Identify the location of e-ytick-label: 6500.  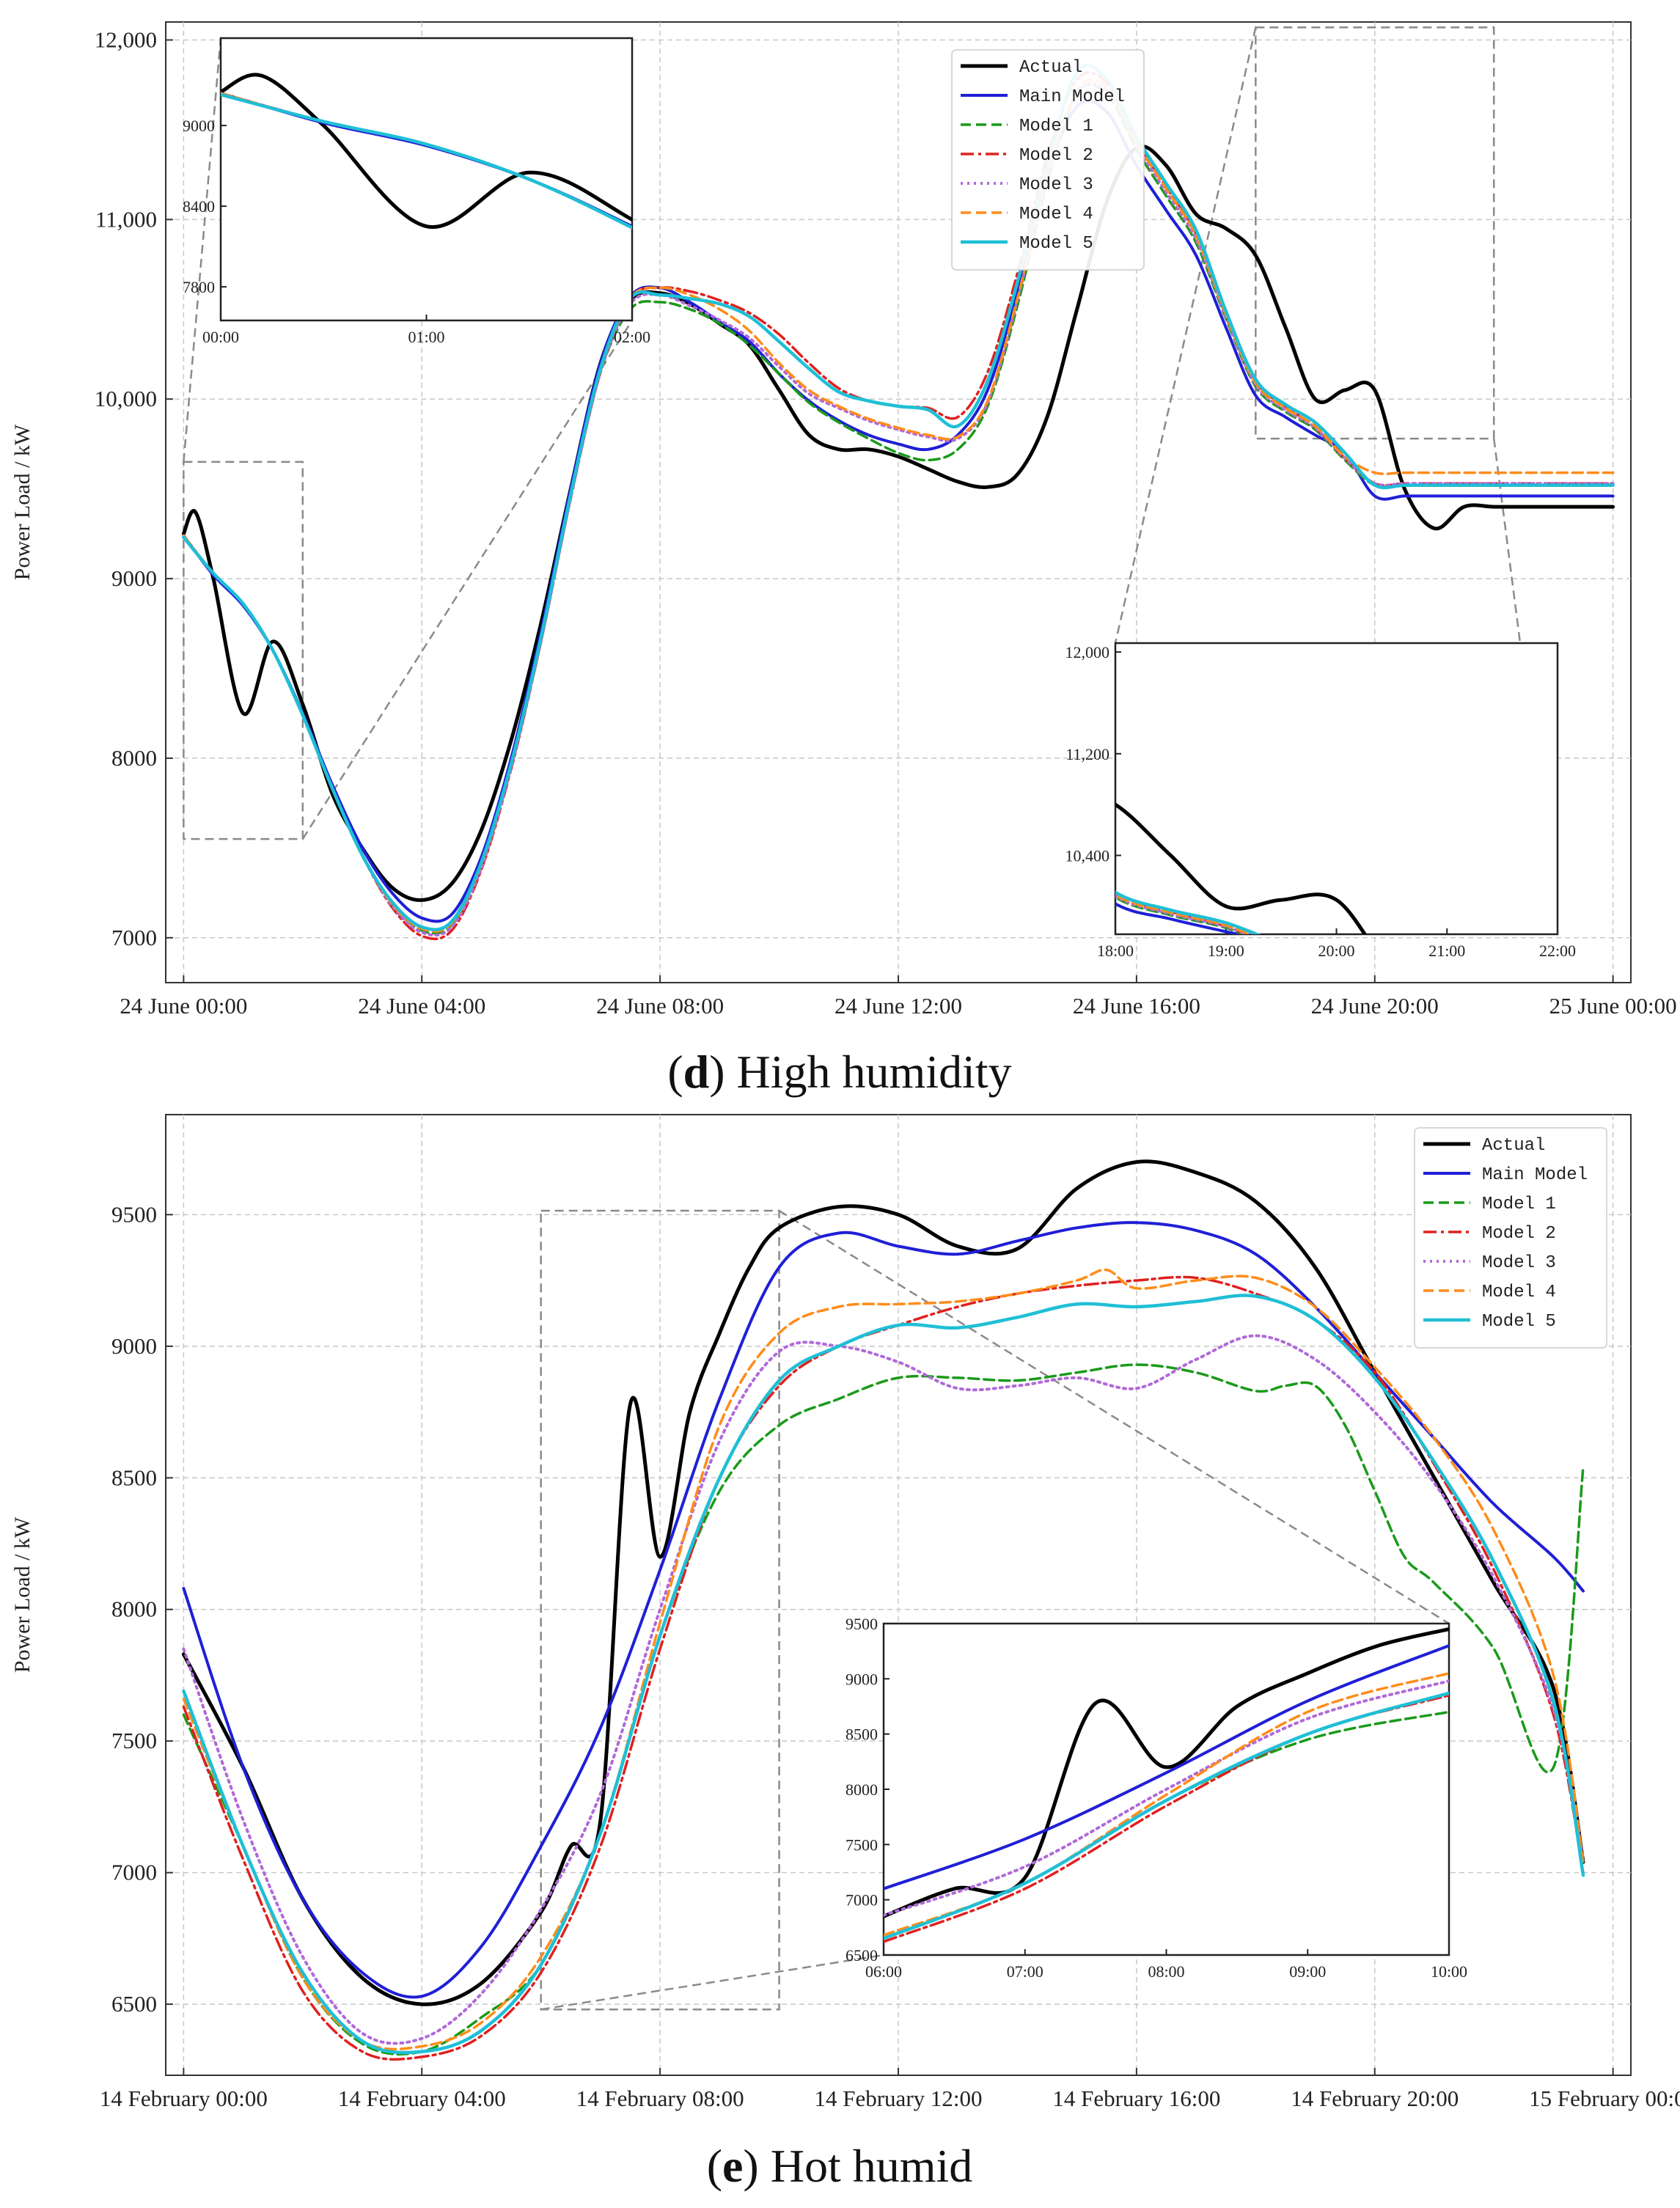
(134, 2004).